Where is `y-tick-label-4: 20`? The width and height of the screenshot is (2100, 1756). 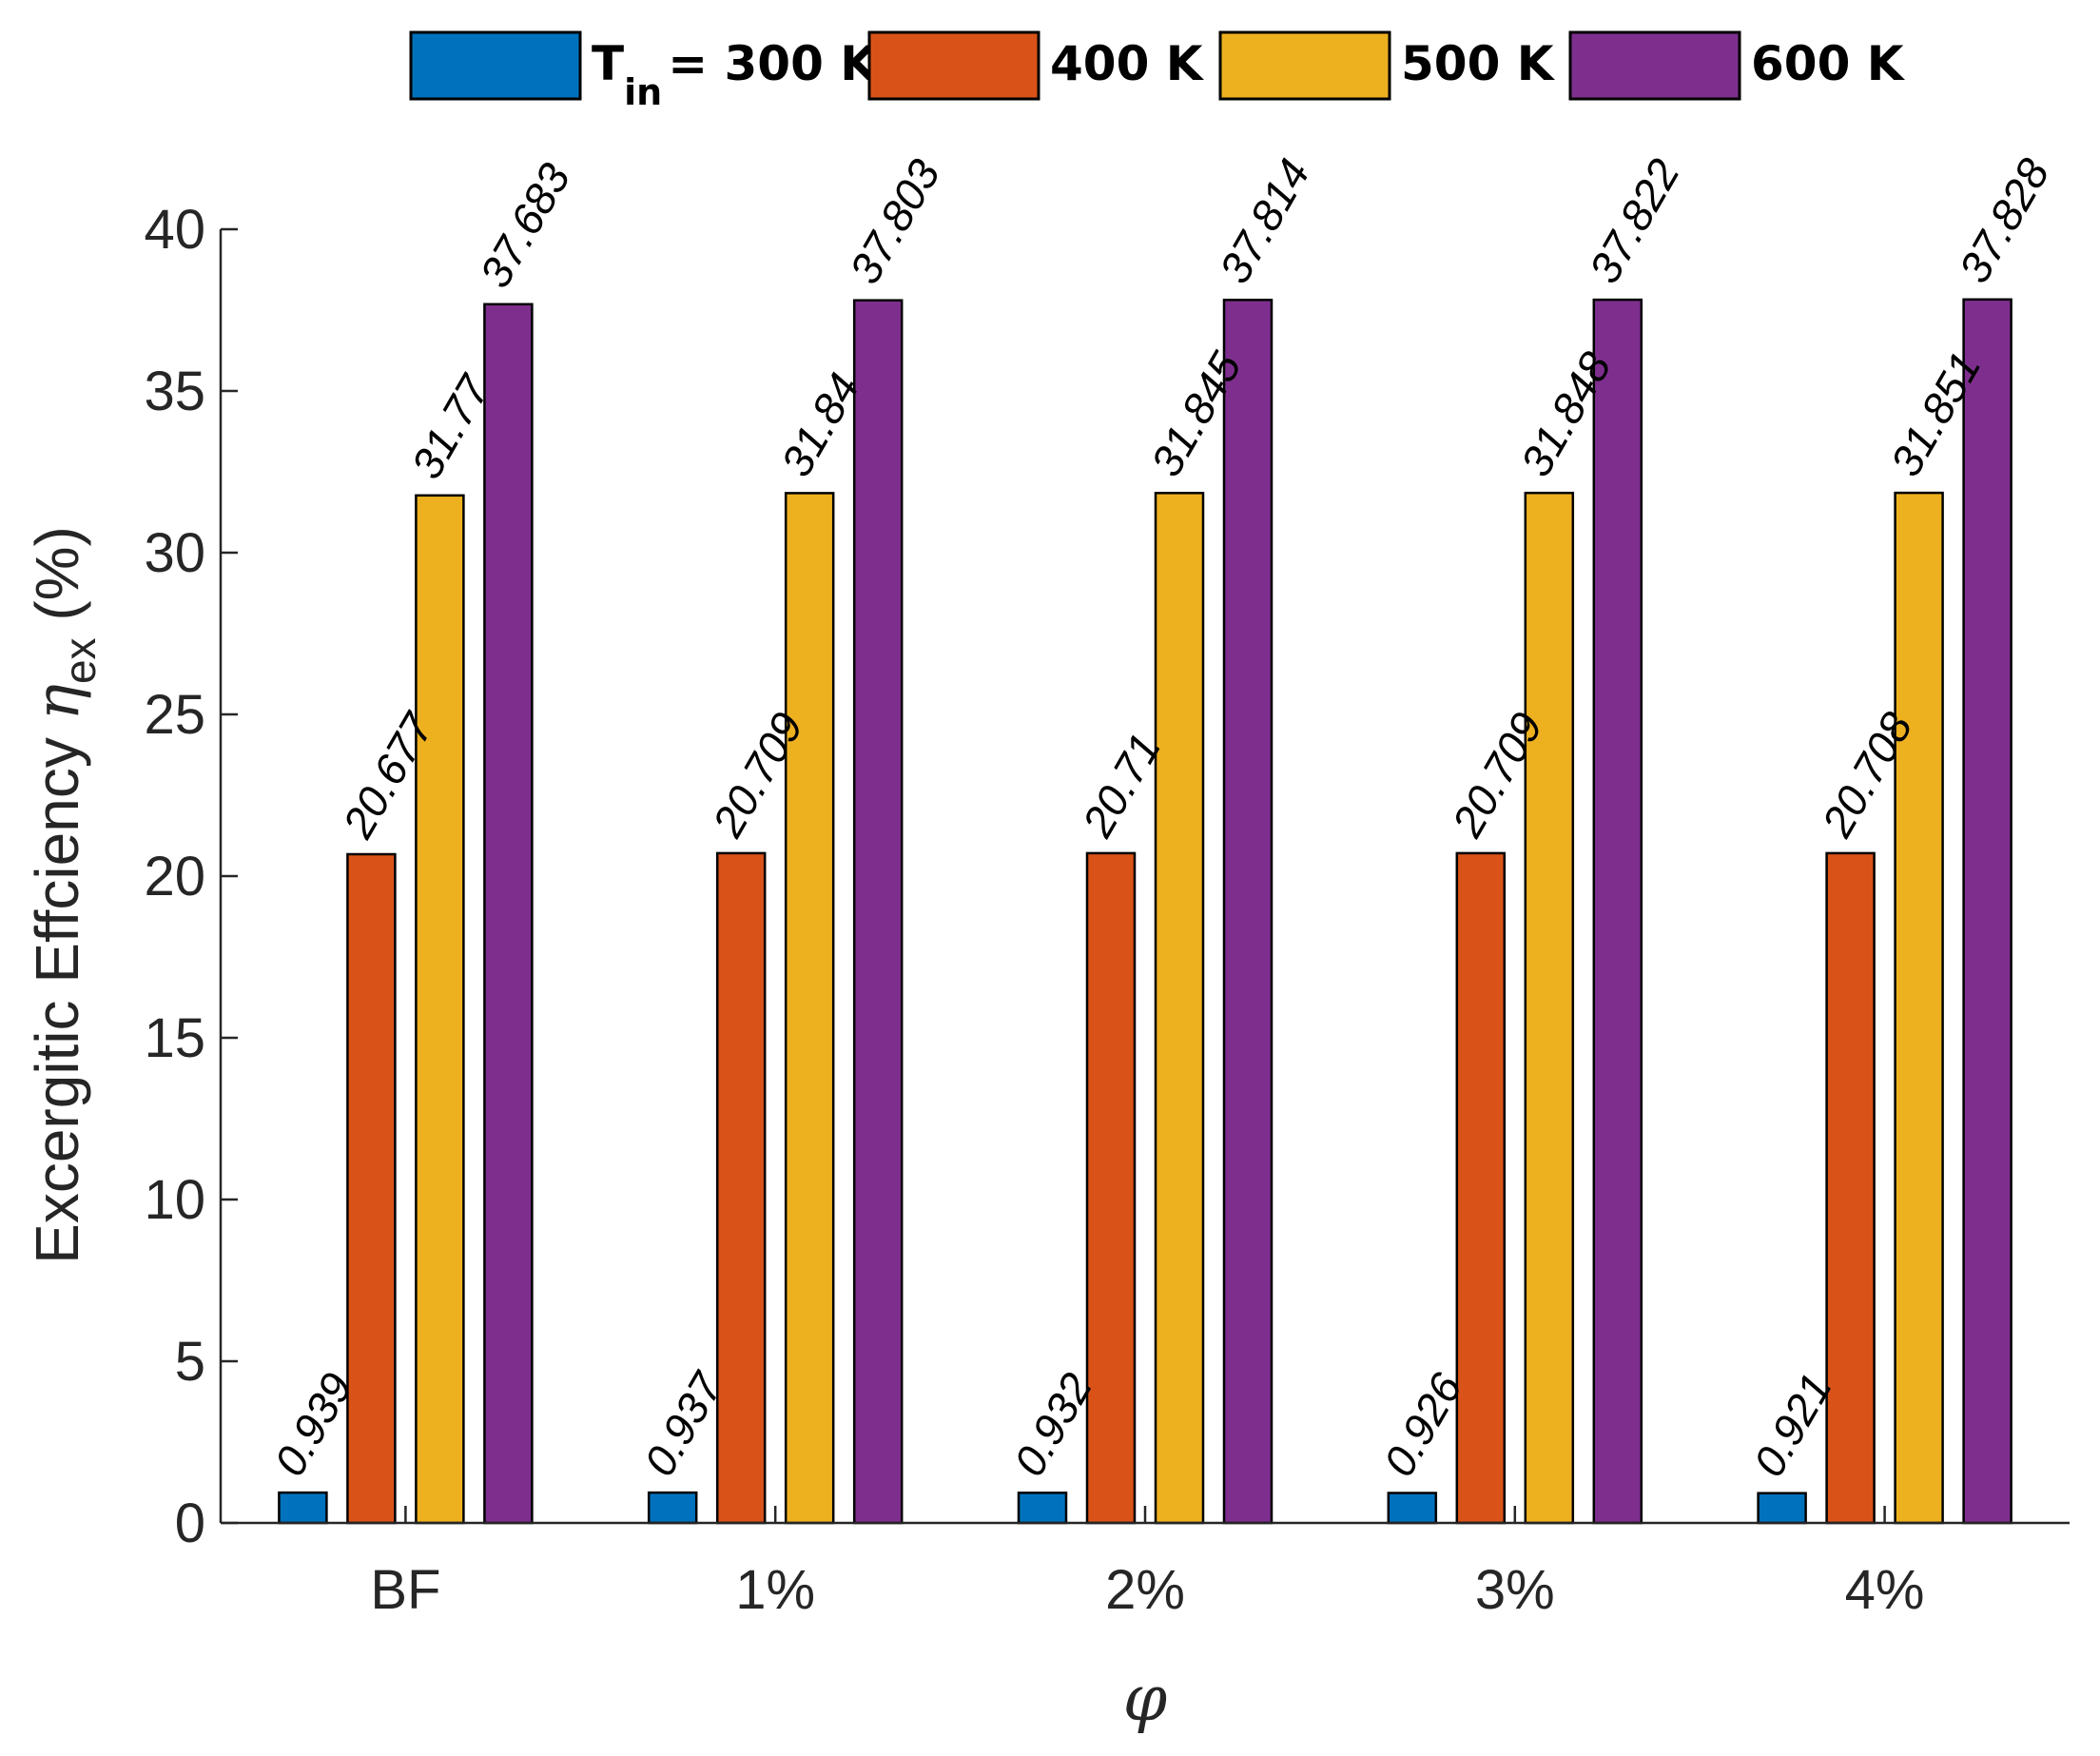 y-tick-label-4: 20 is located at coordinates (174, 876).